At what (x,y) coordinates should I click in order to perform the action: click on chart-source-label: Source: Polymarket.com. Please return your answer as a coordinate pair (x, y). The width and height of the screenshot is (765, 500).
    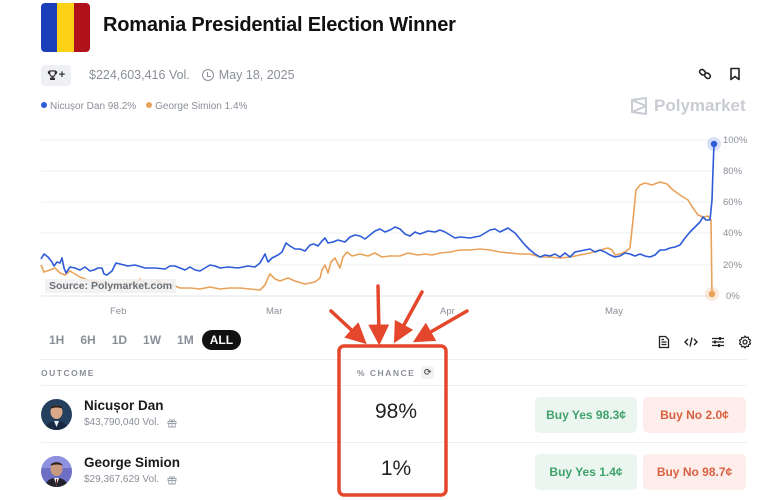
    Looking at the image, I should click on (111, 286).